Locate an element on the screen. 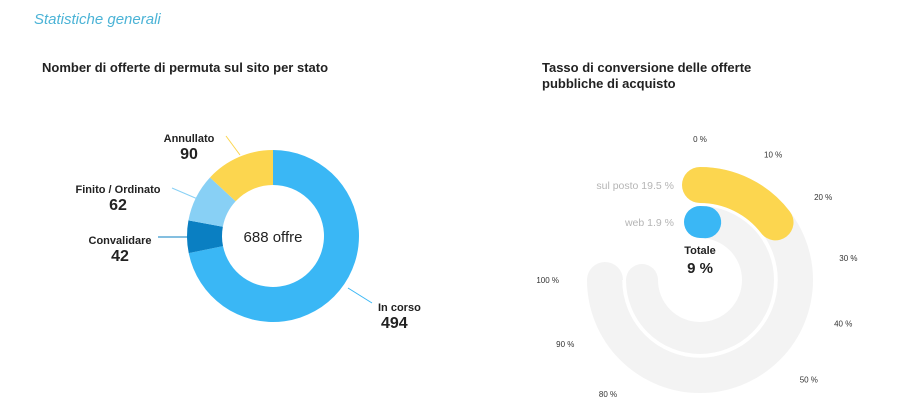 The height and width of the screenshot is (410, 909). tick-label: 0 % is located at coordinates (700, 139).